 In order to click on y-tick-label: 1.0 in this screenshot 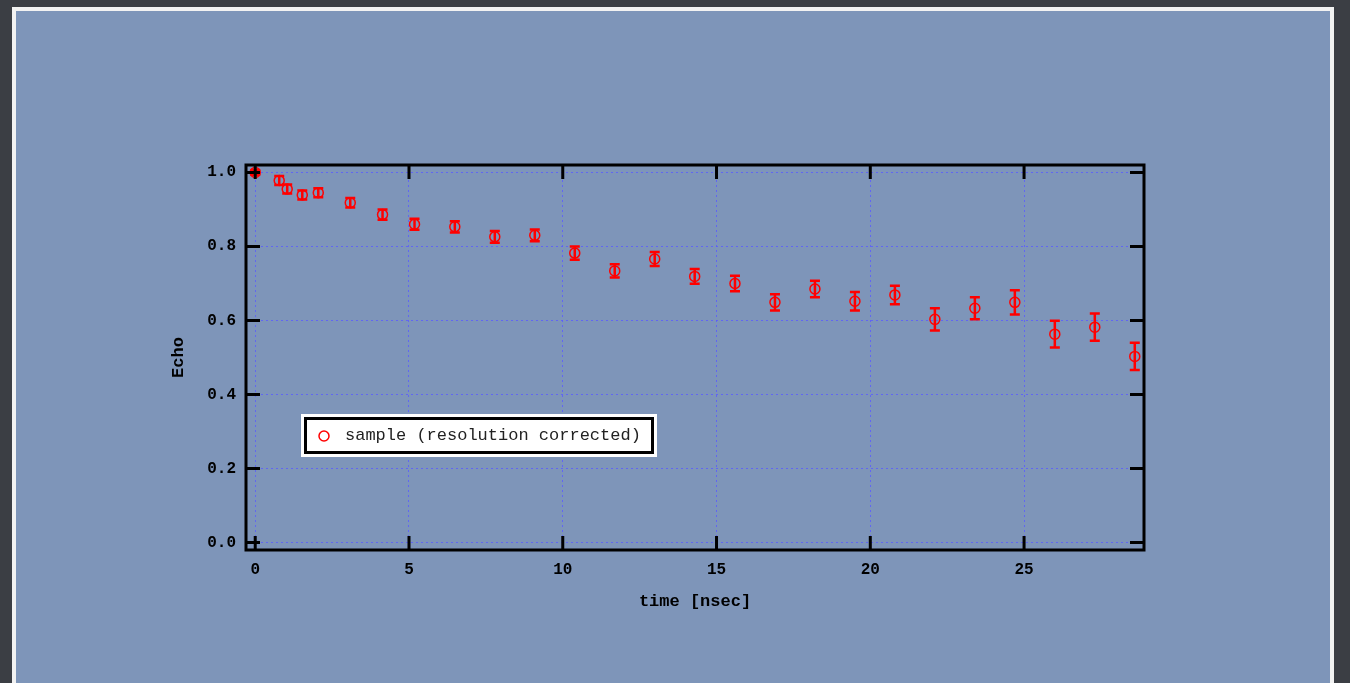, I will do `click(221, 172)`.